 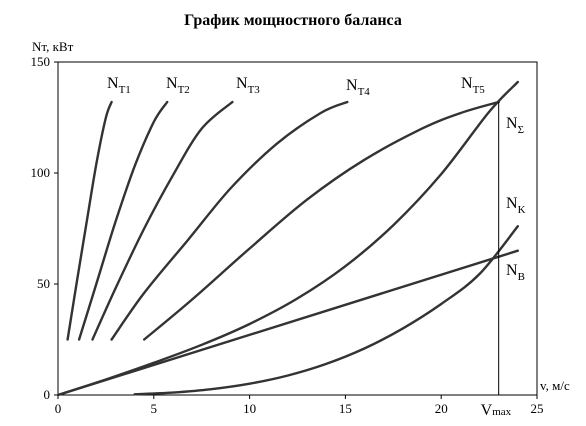 I want to click on series-label-sub: T3, so click(x=254, y=90).